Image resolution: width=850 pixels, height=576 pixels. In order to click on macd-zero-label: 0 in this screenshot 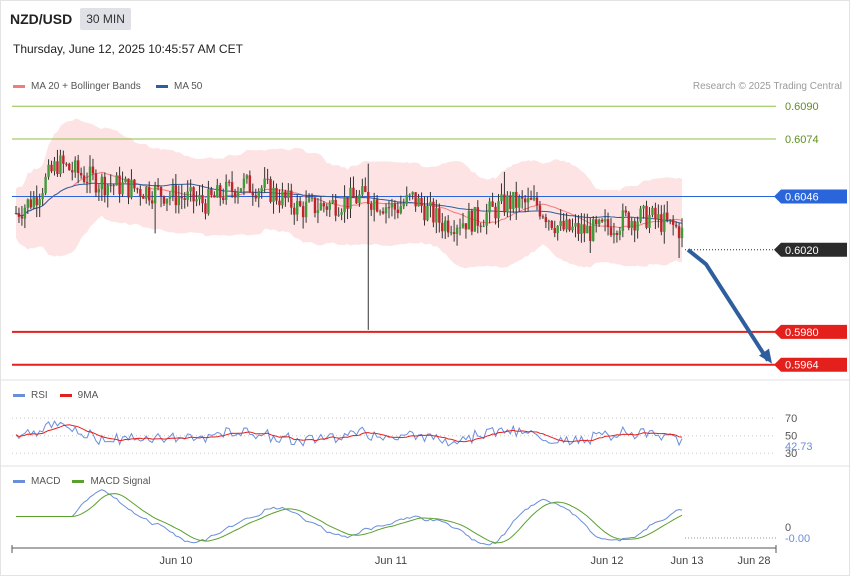, I will do `click(788, 528)`.